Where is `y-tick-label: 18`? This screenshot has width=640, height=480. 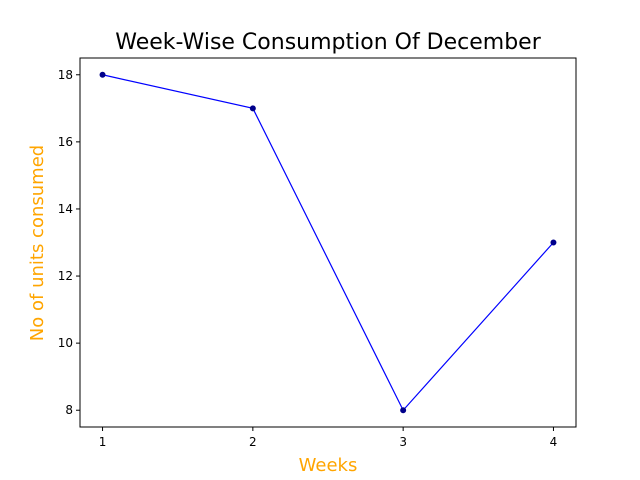 y-tick-label: 18 is located at coordinates (65, 75).